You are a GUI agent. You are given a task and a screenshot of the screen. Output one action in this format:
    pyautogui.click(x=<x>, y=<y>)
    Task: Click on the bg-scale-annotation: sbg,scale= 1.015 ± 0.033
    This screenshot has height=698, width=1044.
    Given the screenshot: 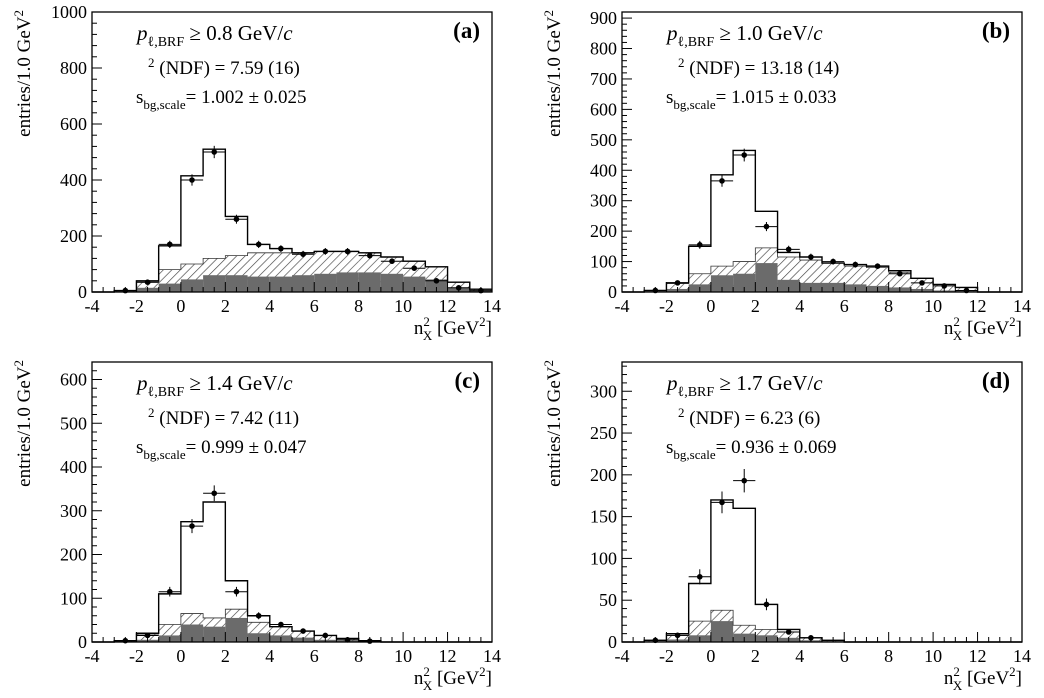 What is the action you would take?
    pyautogui.click(x=751, y=99)
    